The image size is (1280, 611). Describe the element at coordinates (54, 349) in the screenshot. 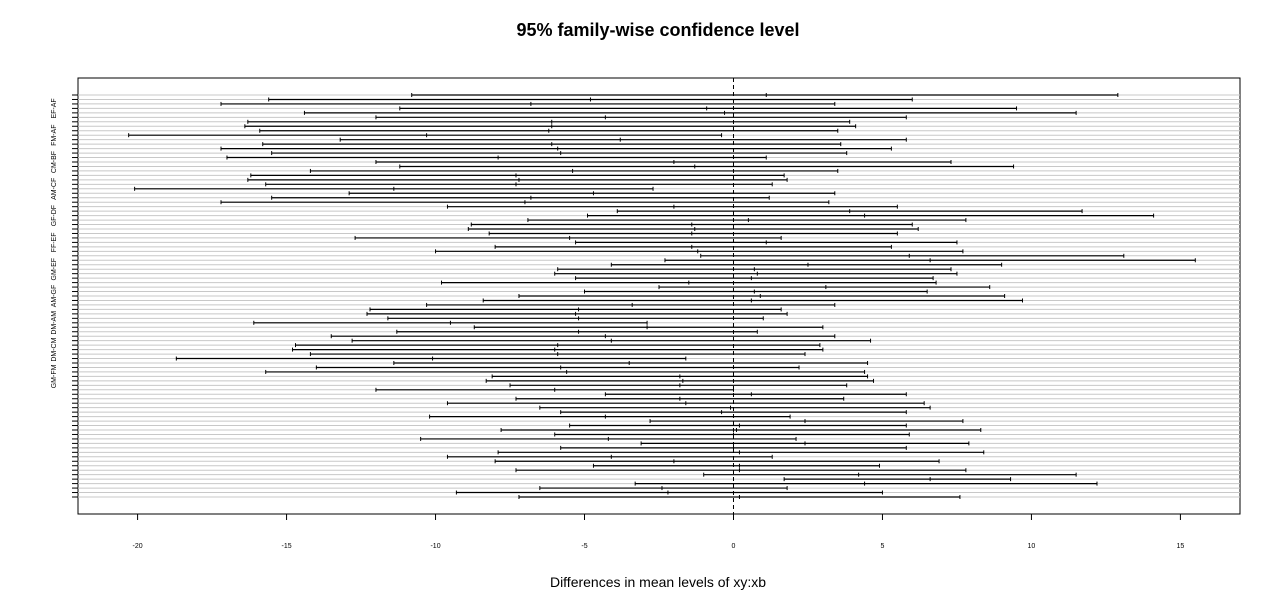

I see `y-tick-label: DM-CM` at that location.